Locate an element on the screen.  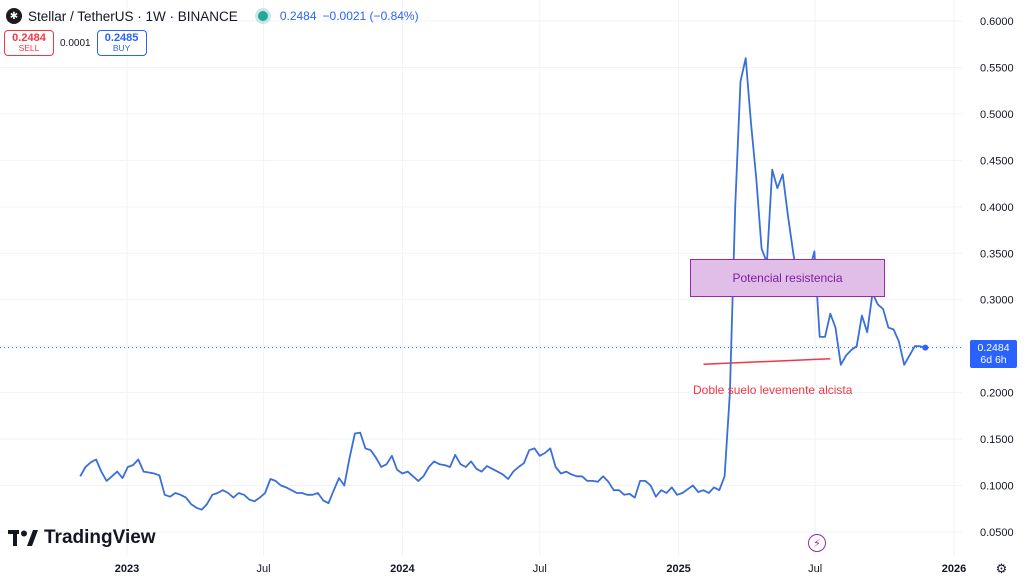
spread-value: 0.0001 is located at coordinates (75, 43).